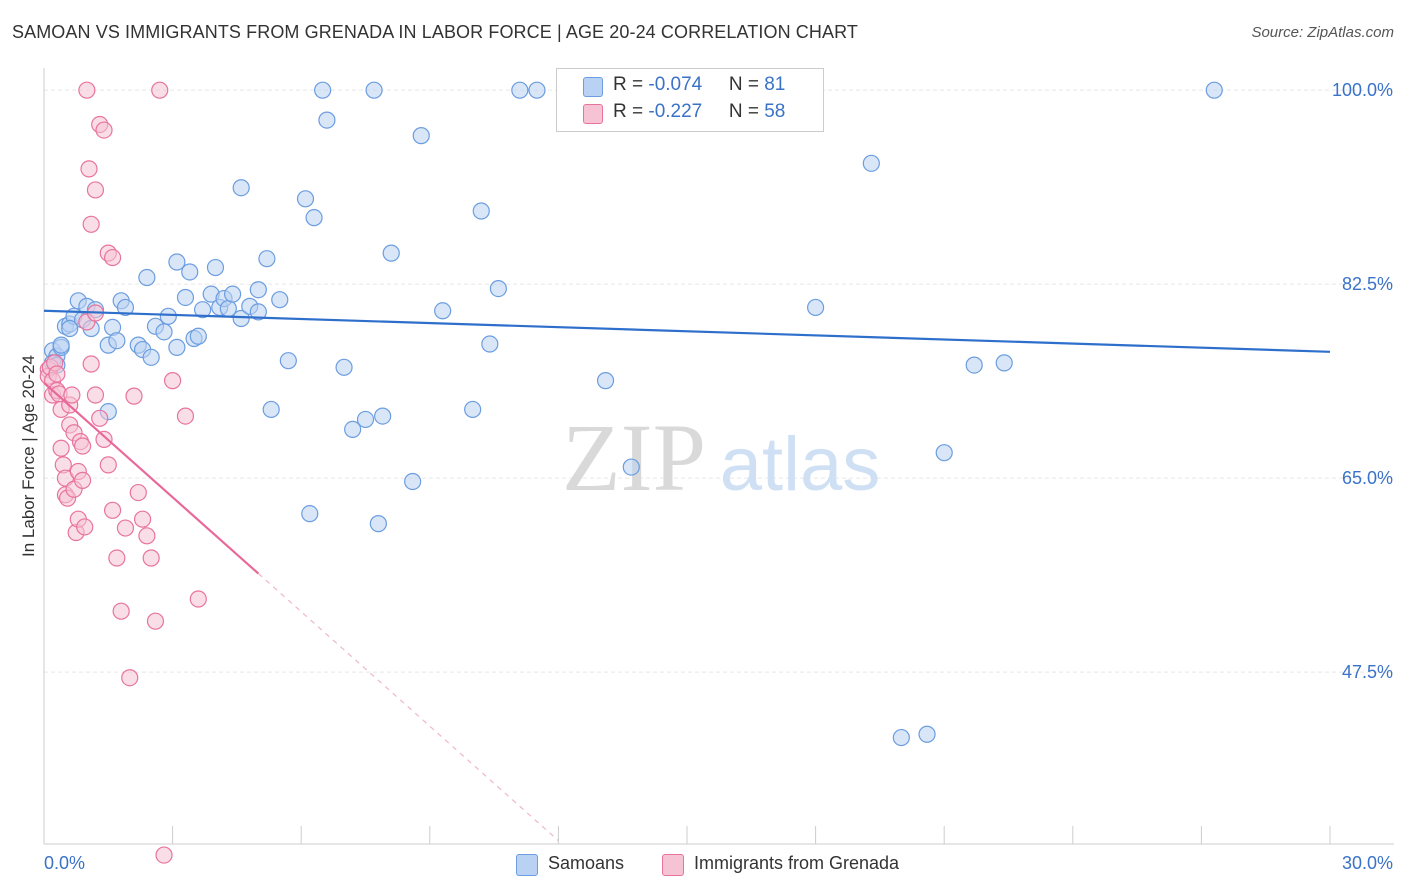  Describe the element at coordinates (151, 478) in the screenshot. I see `grenada-trend-line` at that location.